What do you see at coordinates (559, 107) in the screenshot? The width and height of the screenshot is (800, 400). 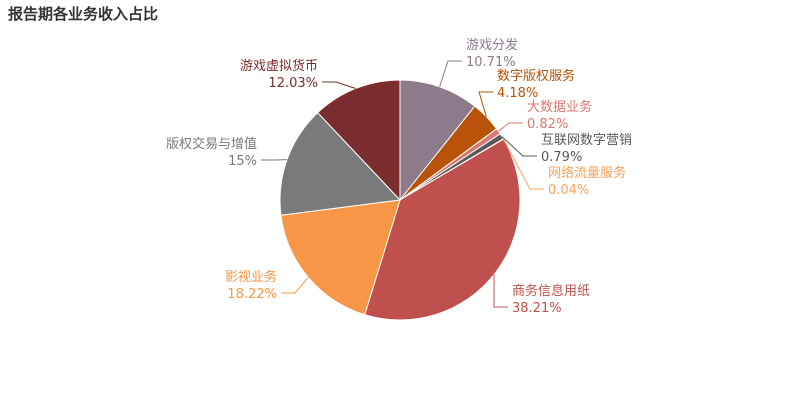 I see `slice-label: 大数据业务` at bounding box center [559, 107].